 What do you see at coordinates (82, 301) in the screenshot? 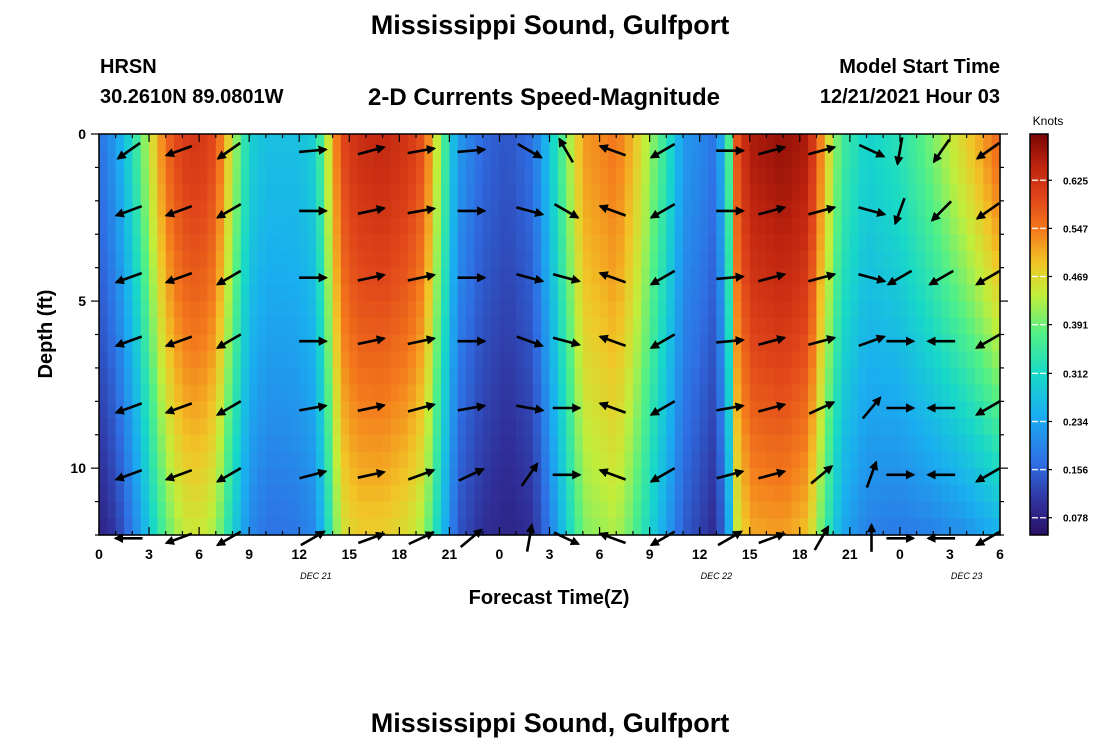
I see `y-tick-label: 5` at bounding box center [82, 301].